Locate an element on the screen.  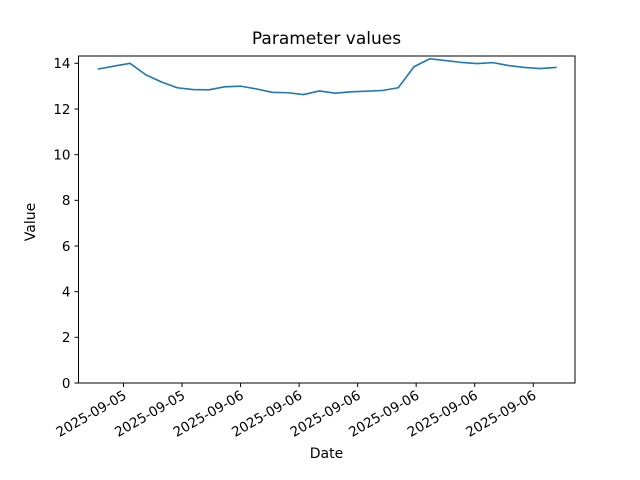
y-axis-label: Value is located at coordinates (31, 222).